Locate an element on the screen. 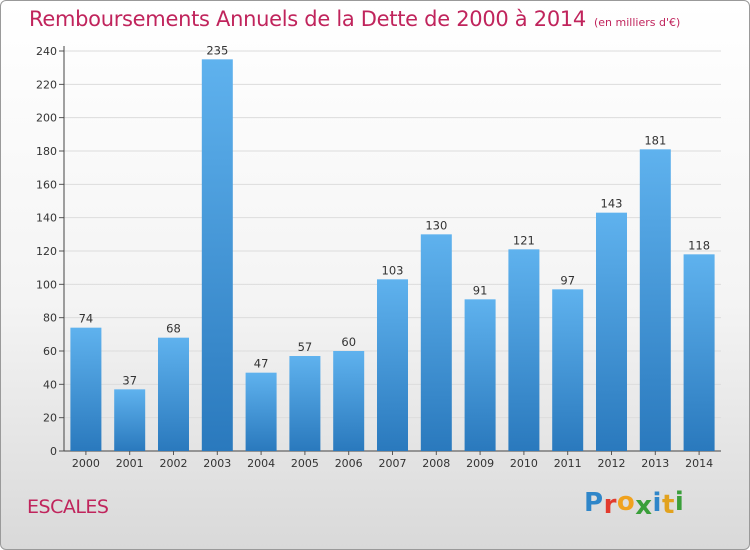 The width and height of the screenshot is (750, 550). data-label: 143 is located at coordinates (612, 204).